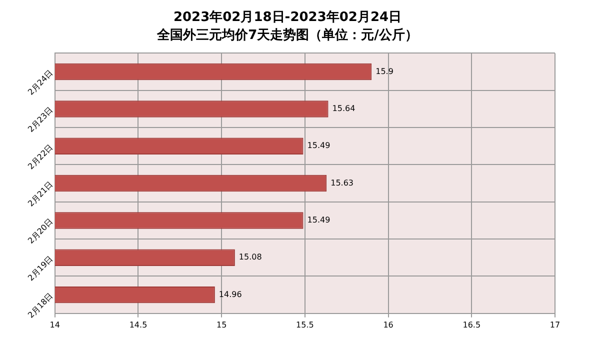 This screenshot has width=600, height=343. Describe the element at coordinates (40, 157) in the screenshot. I see `y-tick-label: 2月22日` at that location.